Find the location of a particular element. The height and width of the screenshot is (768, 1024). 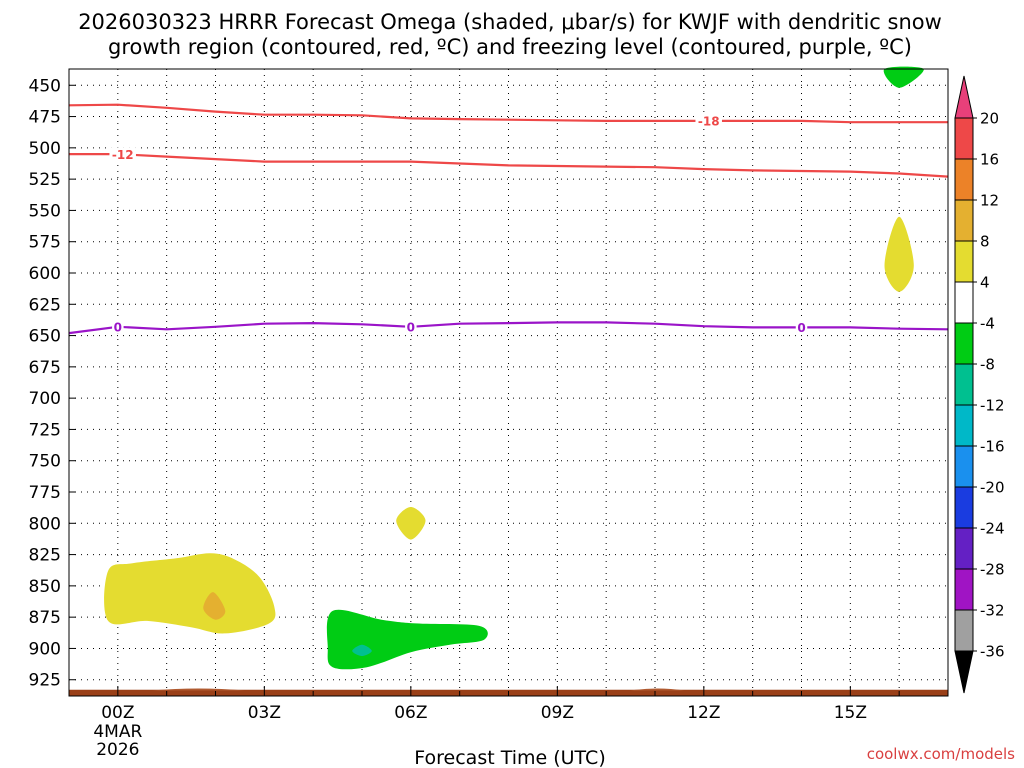

x-tick-label: 09Z is located at coordinates (557, 713).